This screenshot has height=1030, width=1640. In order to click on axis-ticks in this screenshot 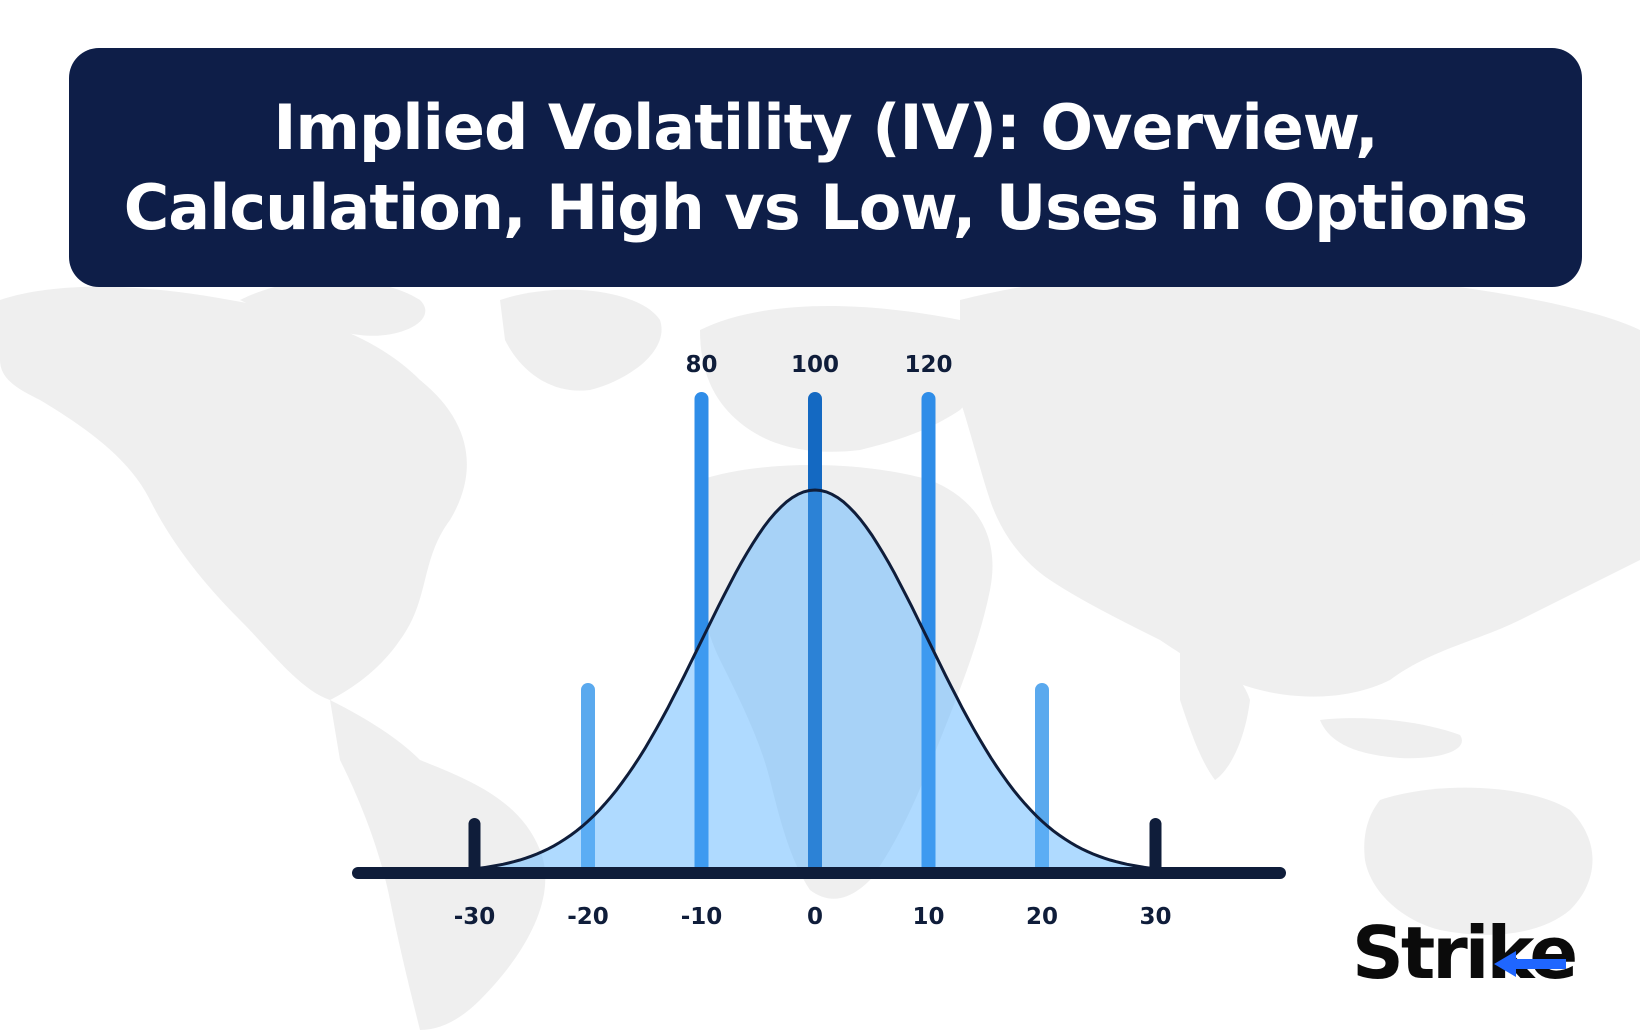, I will do `click(815, 848)`.